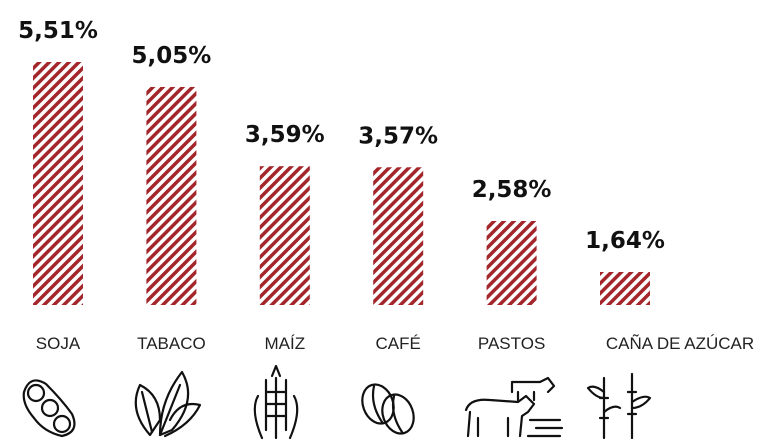  Describe the element at coordinates (276, 401) in the screenshot. I see `icon-maiz` at that location.